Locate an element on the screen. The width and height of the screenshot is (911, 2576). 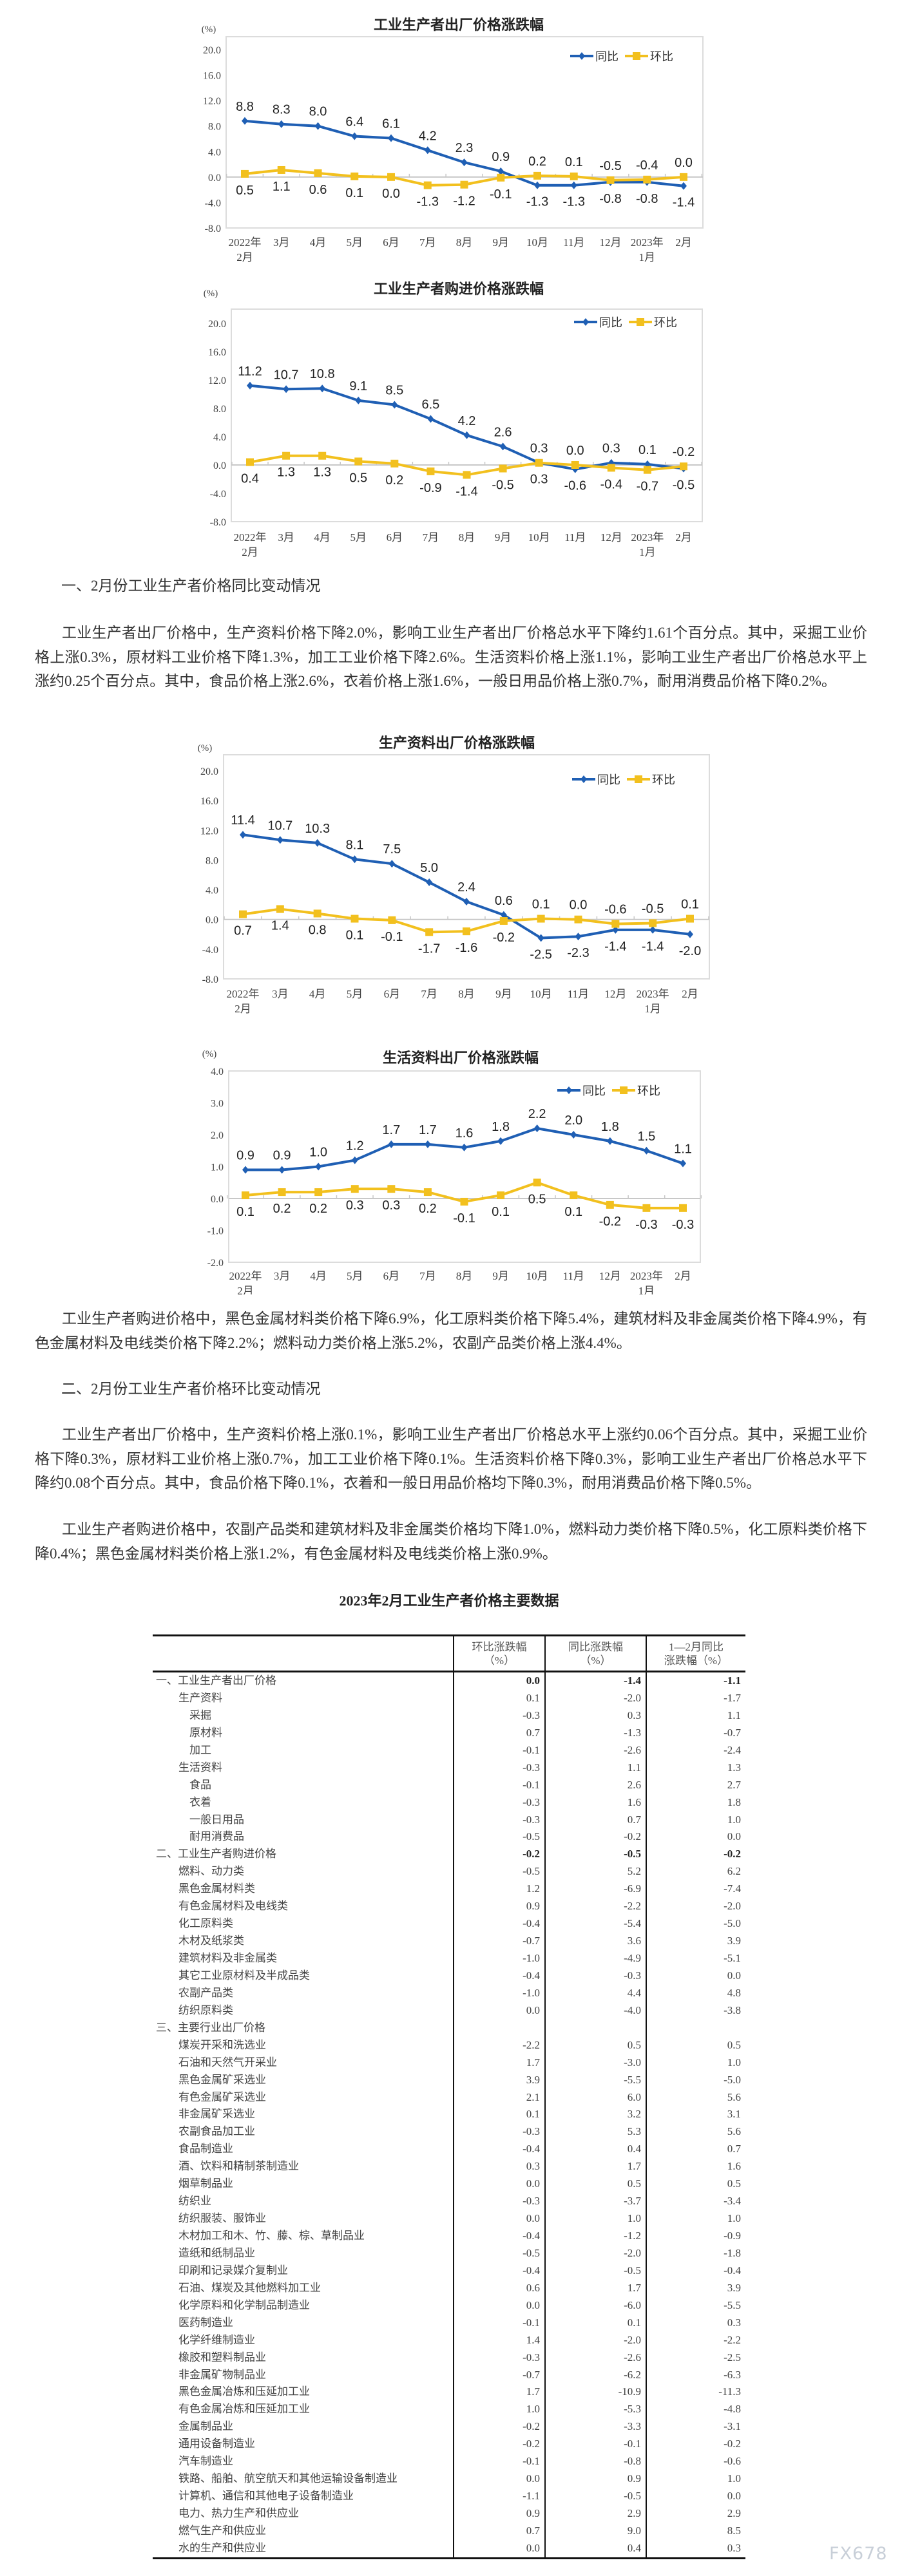
mom-data-label: 0.5 is located at coordinates (537, 1199).